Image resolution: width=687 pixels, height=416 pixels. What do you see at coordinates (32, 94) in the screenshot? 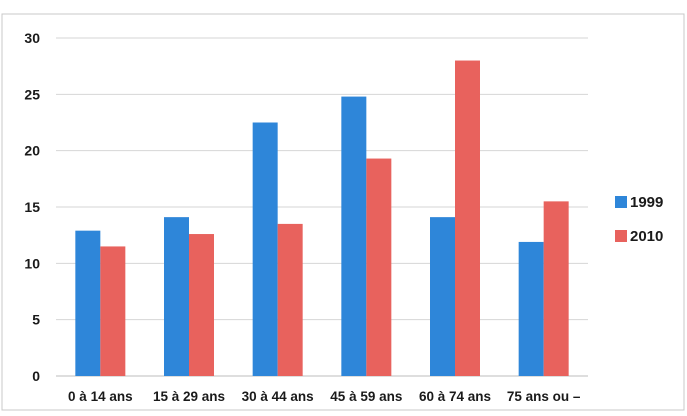
I see `y-tick-label: 25` at bounding box center [32, 94].